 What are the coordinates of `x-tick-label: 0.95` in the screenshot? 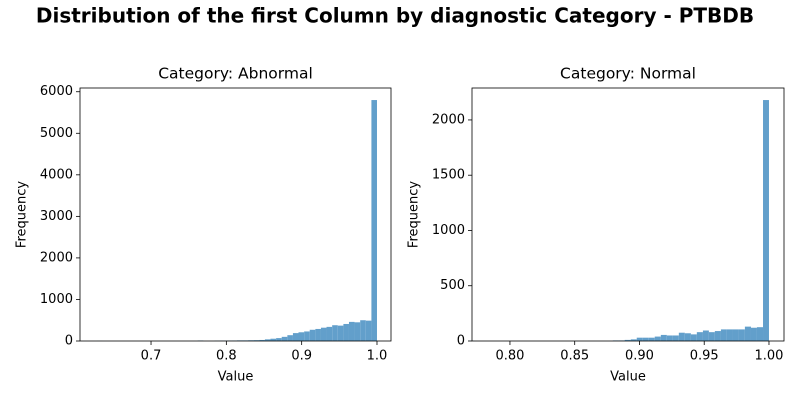 It's located at (704, 356).